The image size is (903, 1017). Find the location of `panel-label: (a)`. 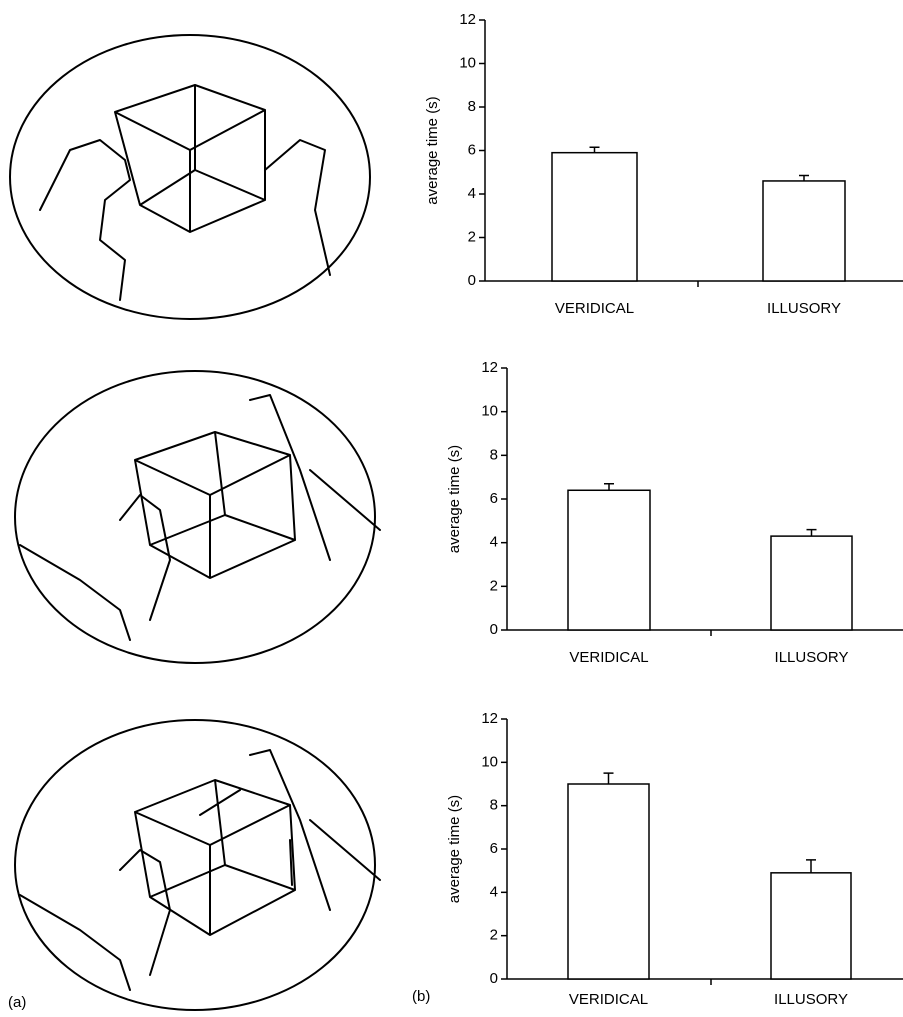

panel-label: (a) is located at coordinates (17, 1002).